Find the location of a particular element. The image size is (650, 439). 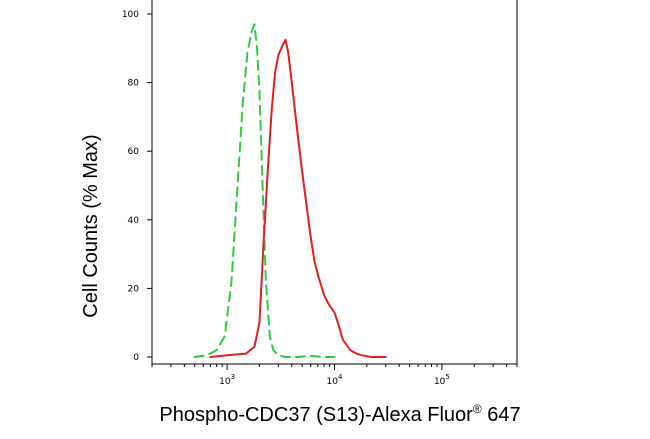

x-axis-title-suffix: 647 is located at coordinates (501, 415).